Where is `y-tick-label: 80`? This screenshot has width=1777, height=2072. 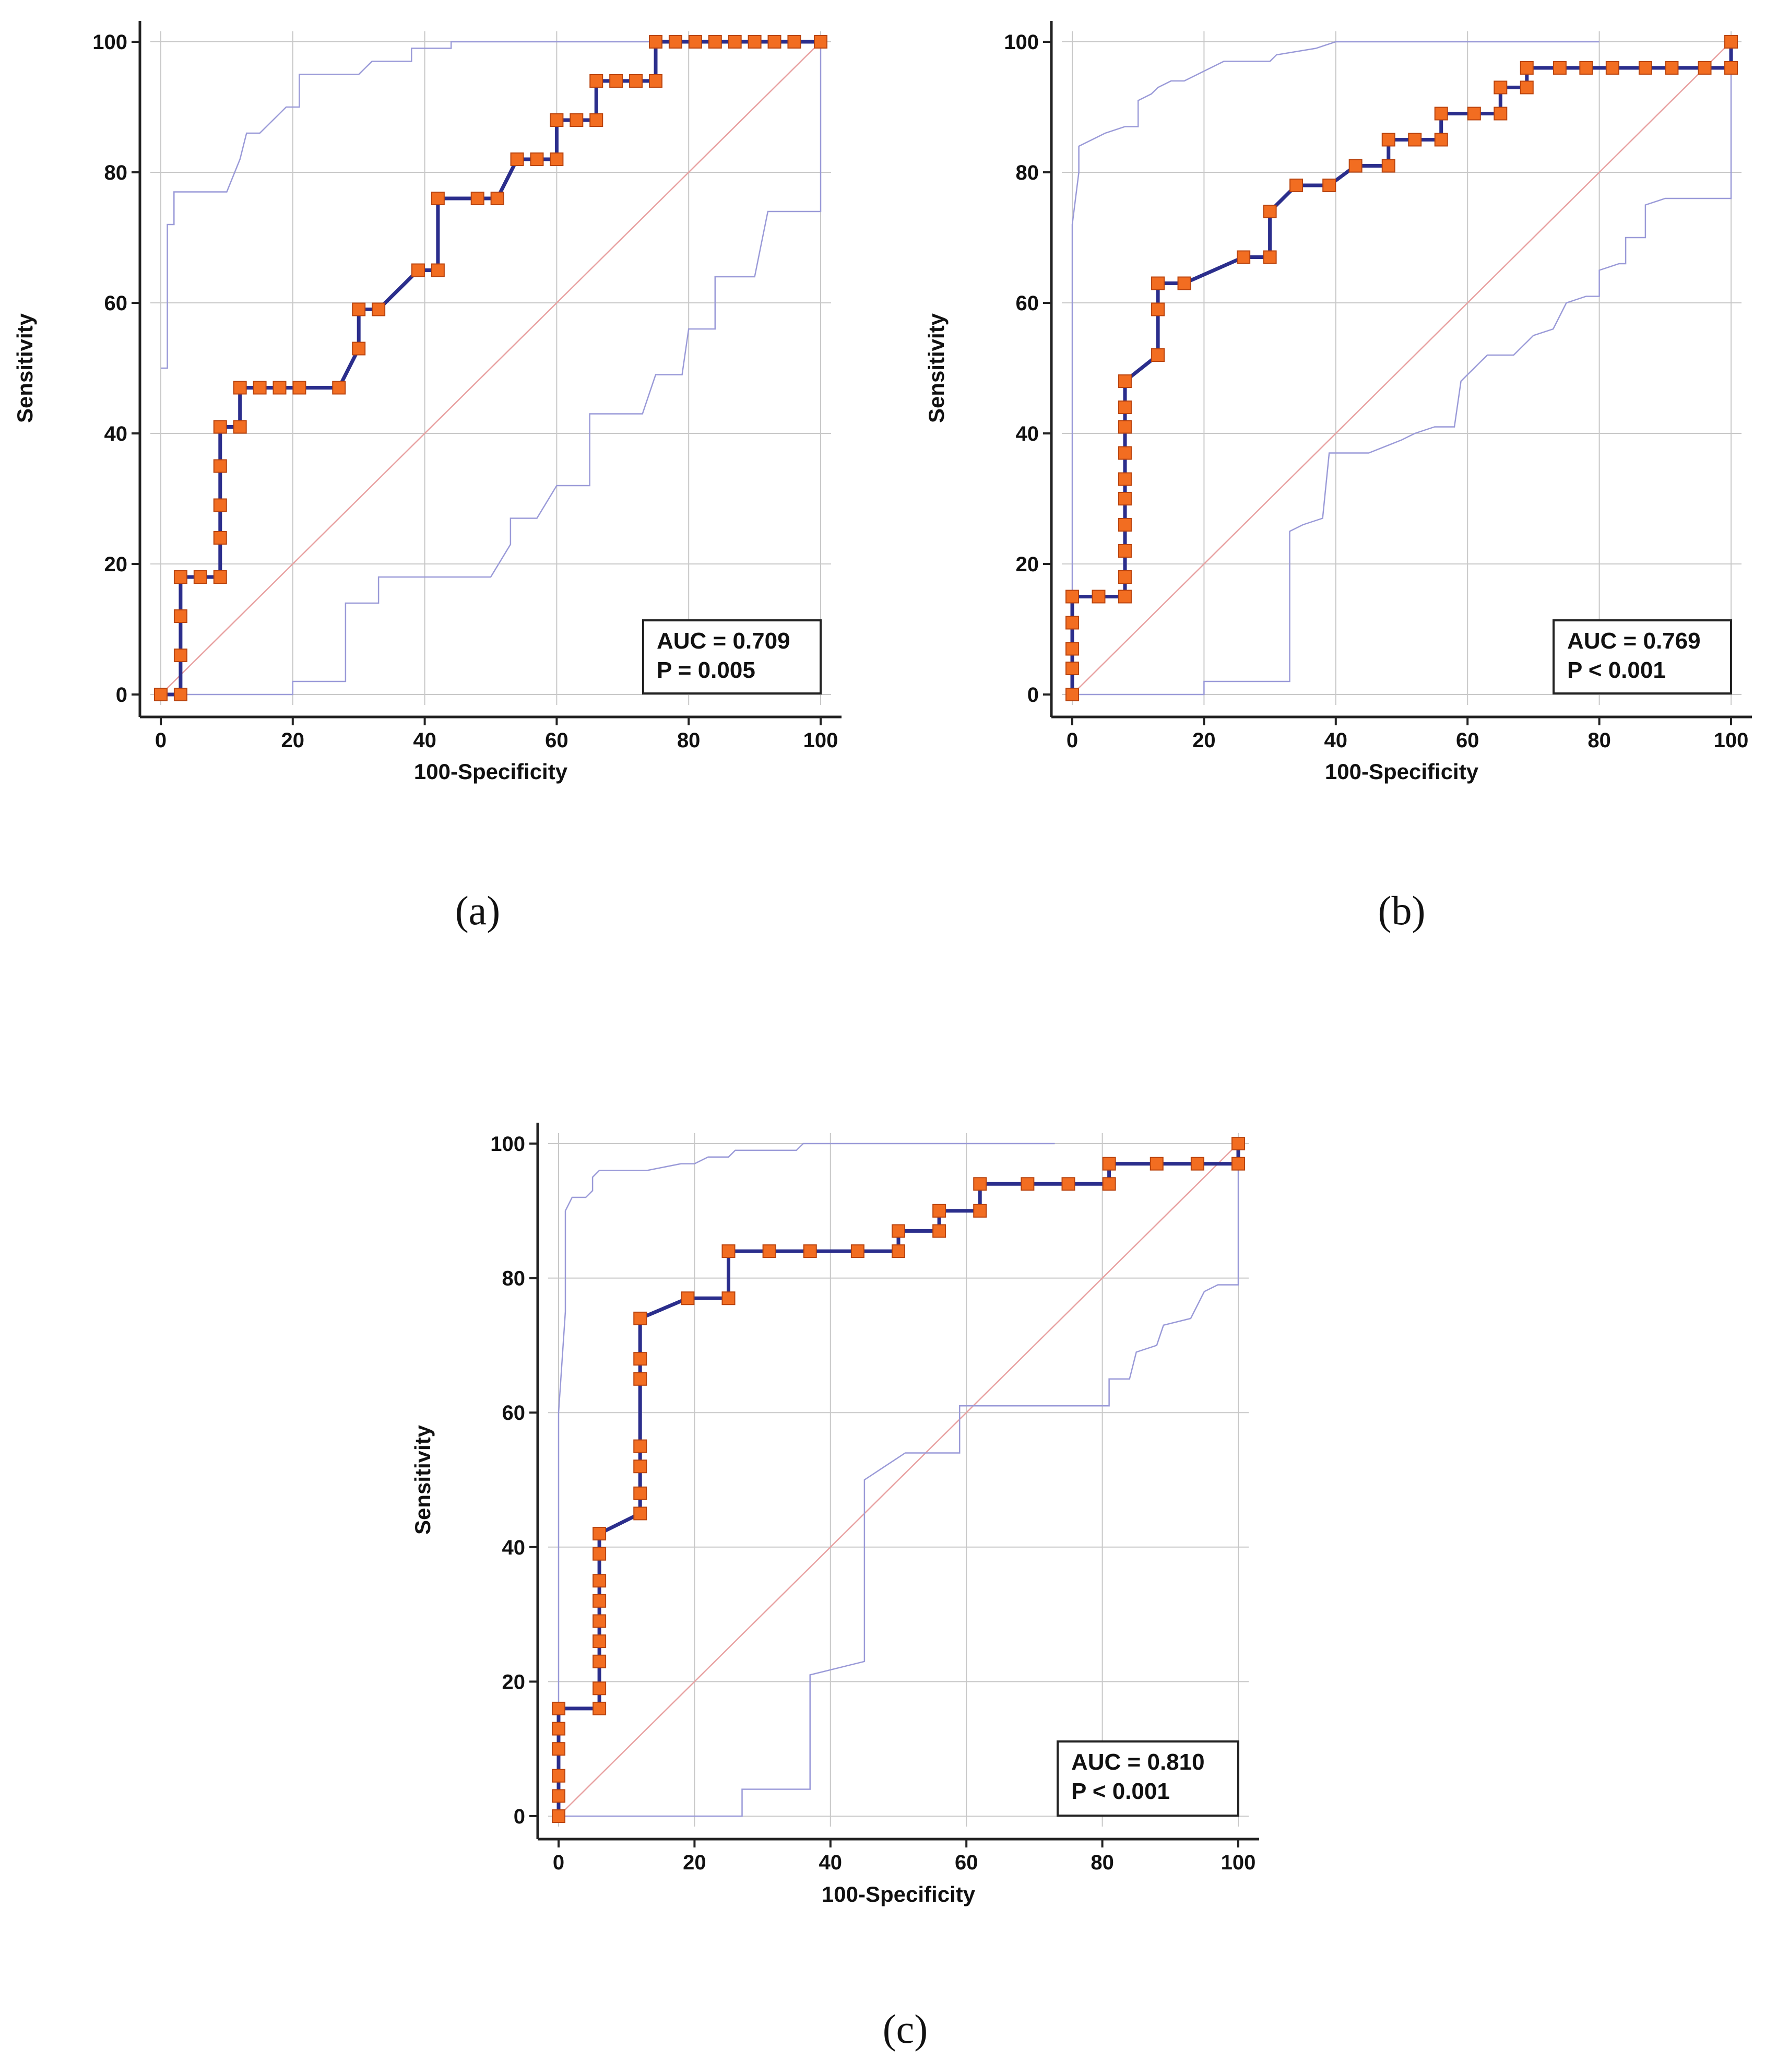 y-tick-label: 80 is located at coordinates (514, 1279).